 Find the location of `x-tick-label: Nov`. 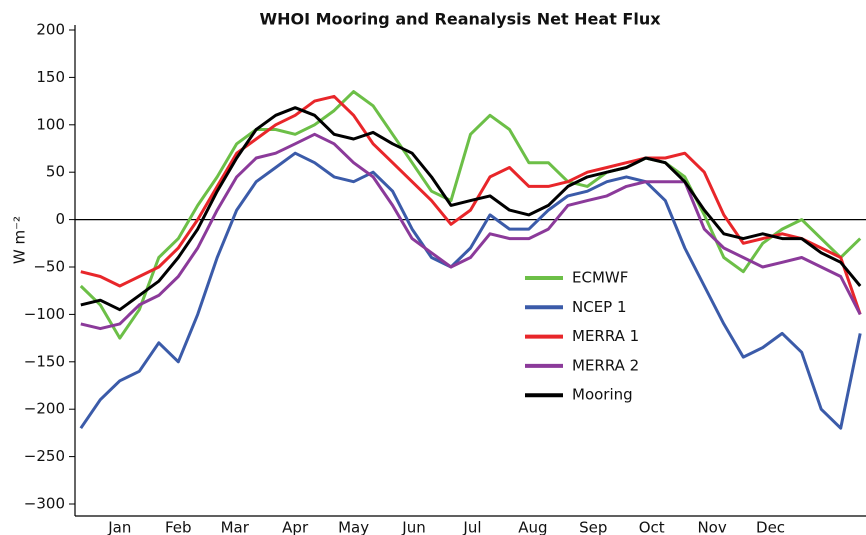

x-tick-label: Nov is located at coordinates (711, 527).